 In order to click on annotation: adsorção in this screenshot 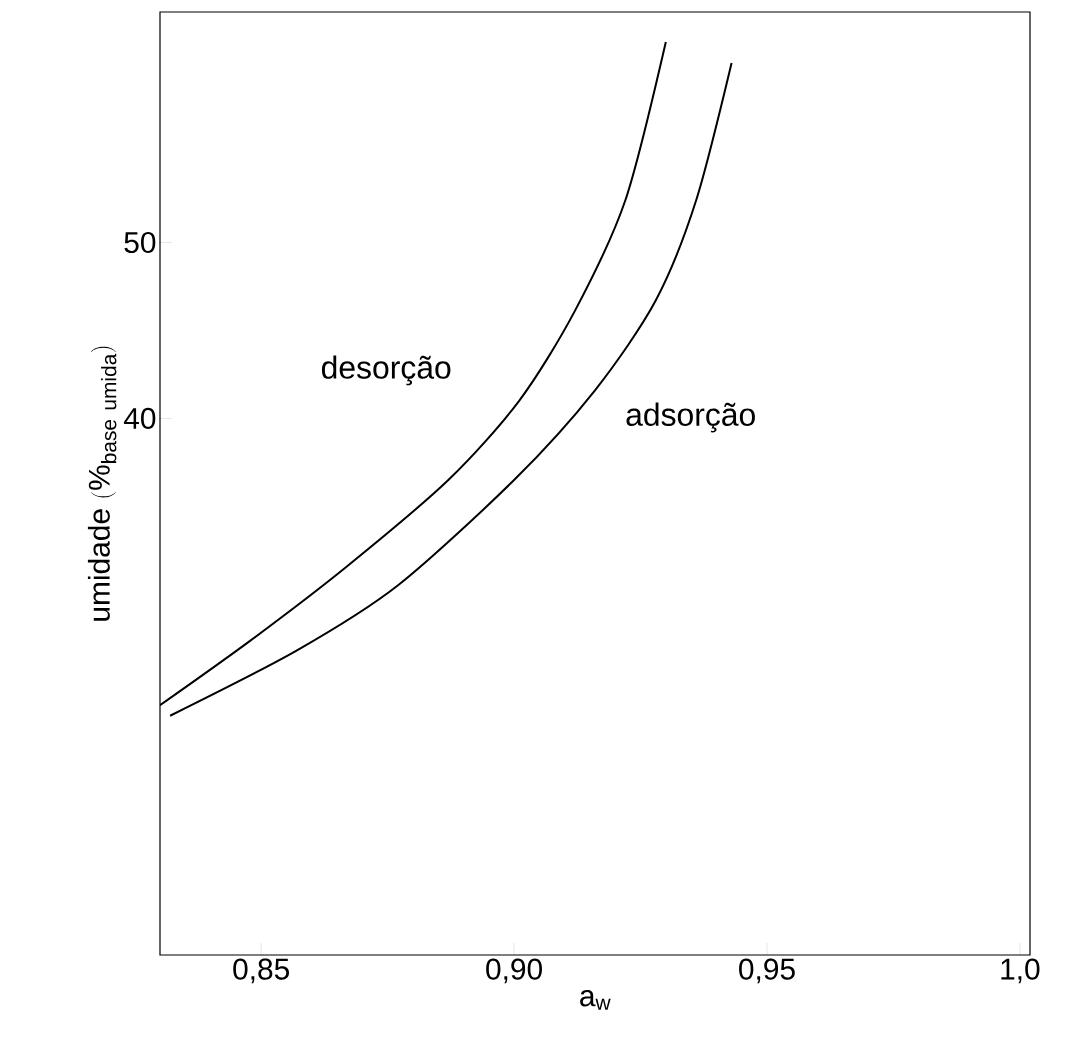, I will do `click(690, 417)`.